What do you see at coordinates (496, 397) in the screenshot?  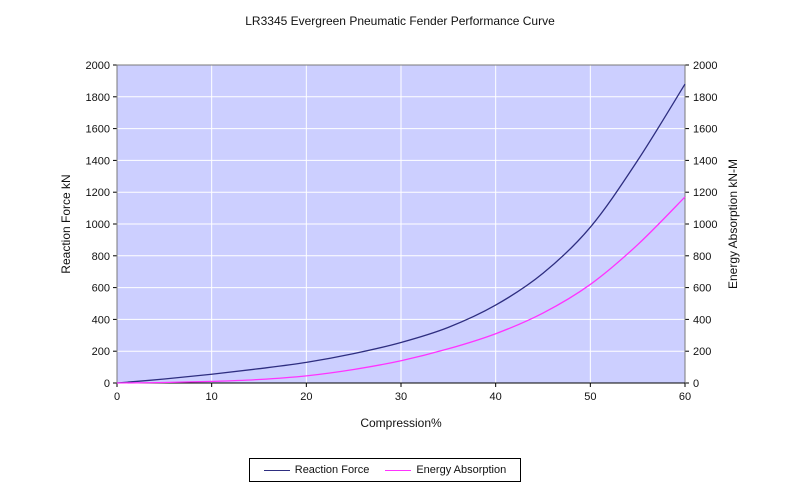 I see `x-tick-label: 40` at bounding box center [496, 397].